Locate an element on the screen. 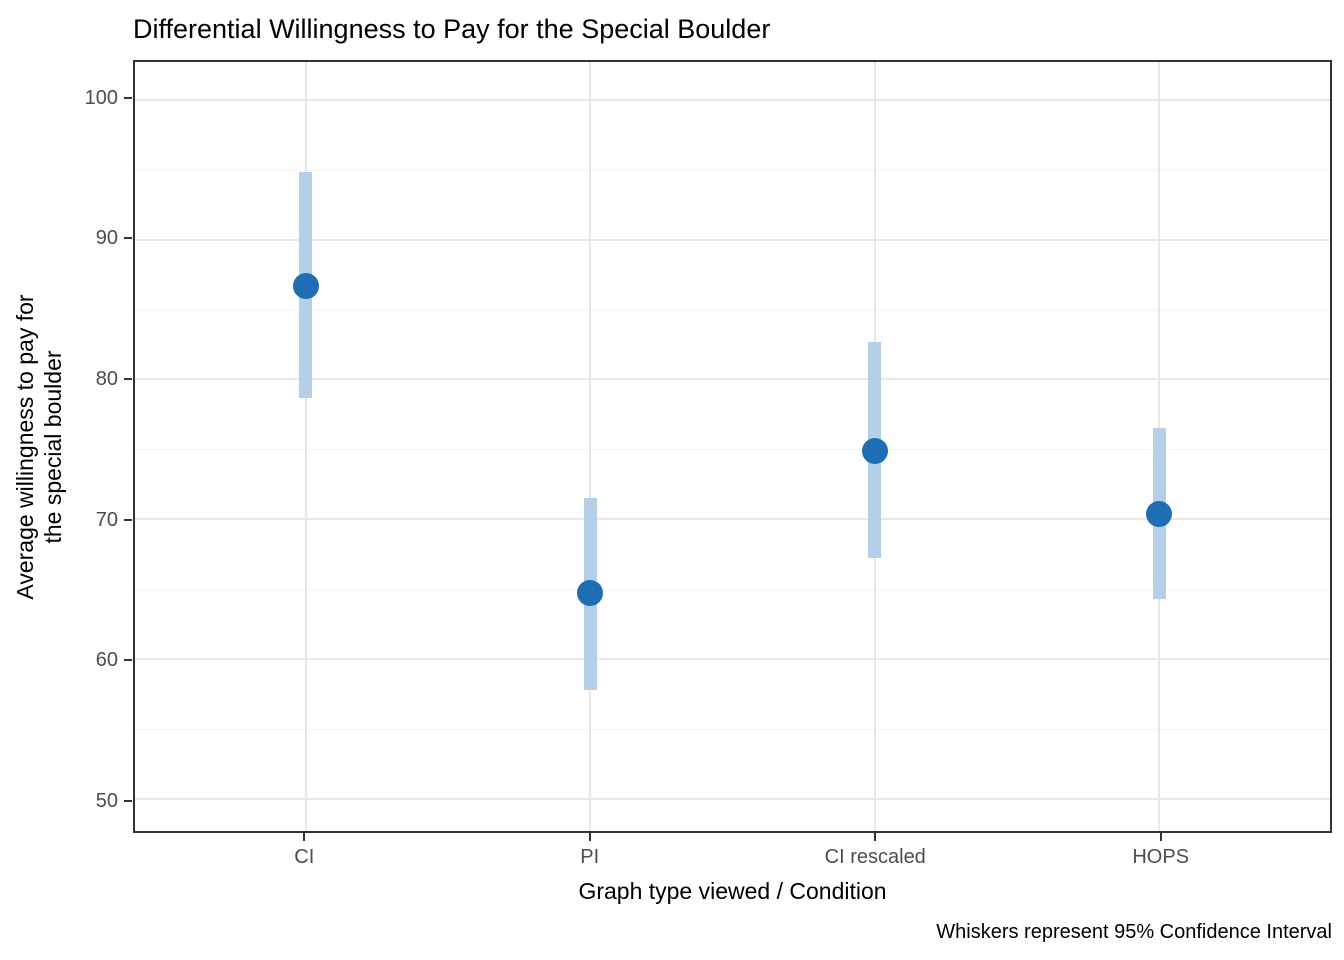  y-tick-label: 80 is located at coordinates (106, 379).